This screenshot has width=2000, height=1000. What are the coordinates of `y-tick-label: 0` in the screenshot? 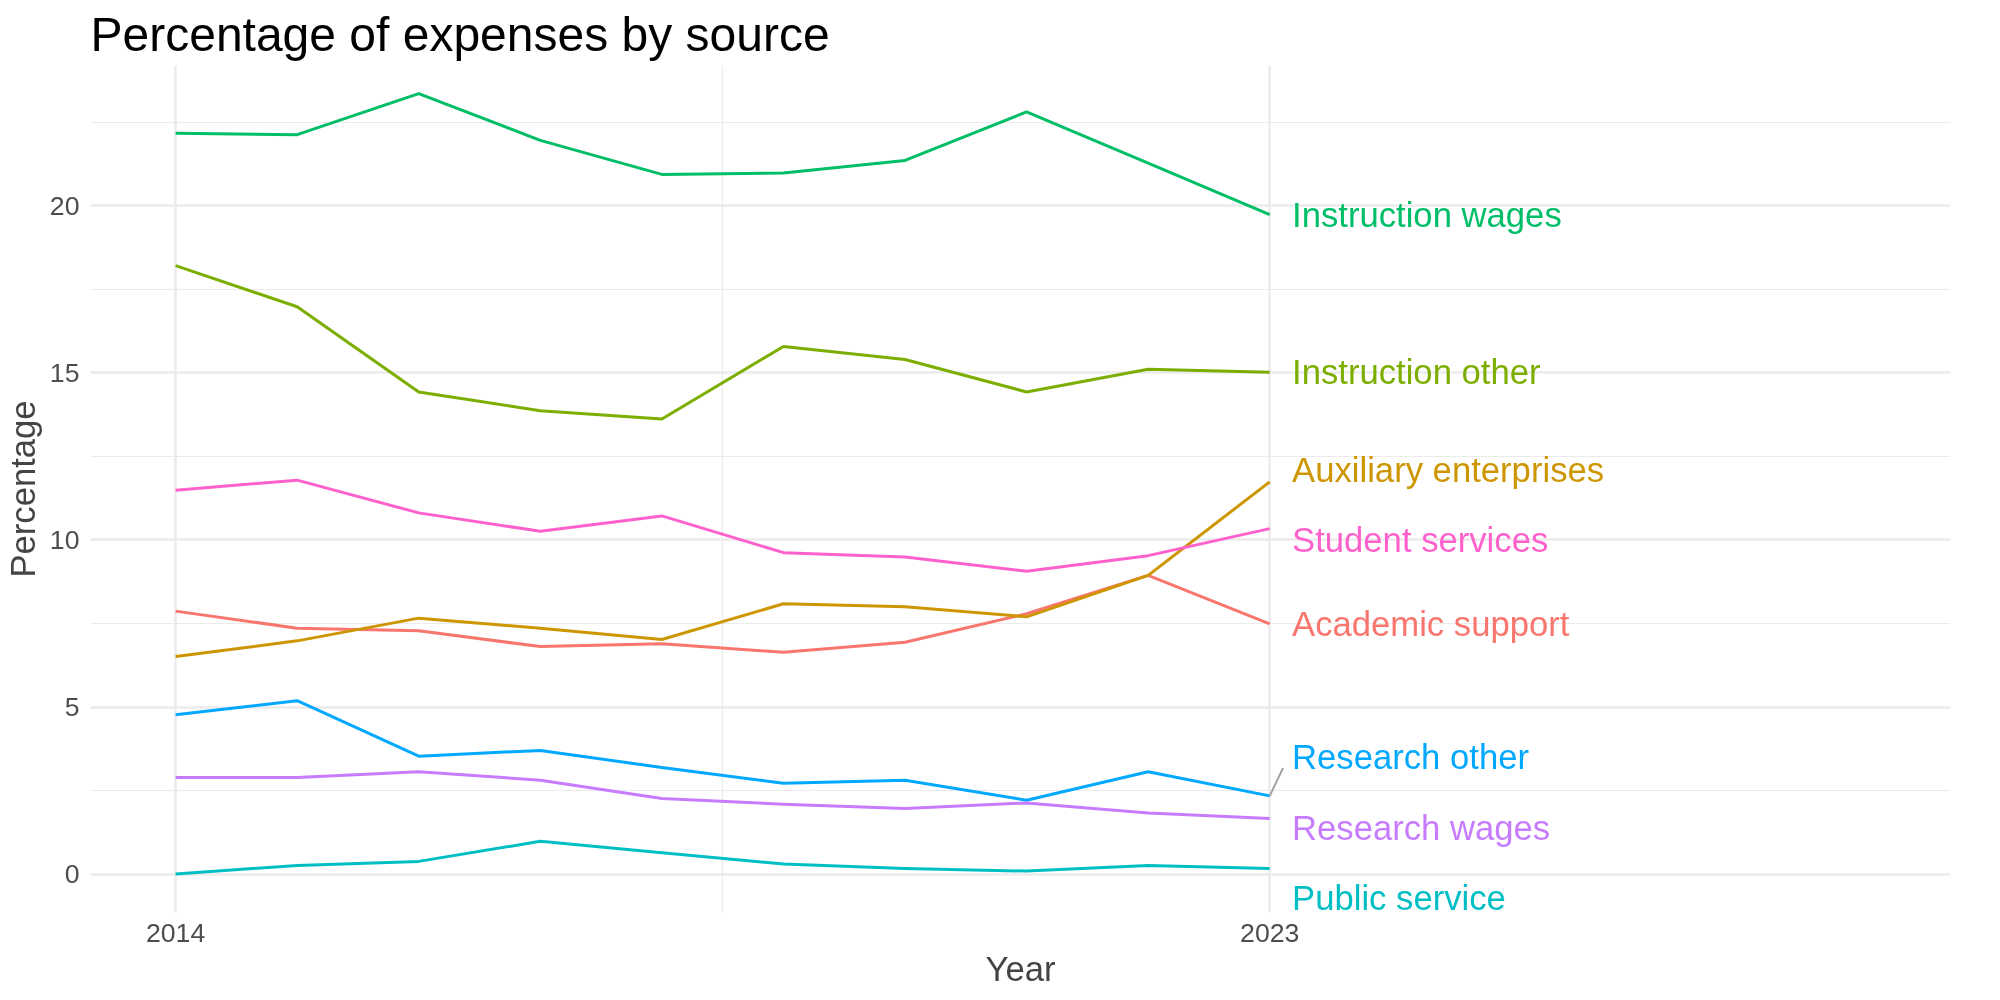 It's located at (72, 874).